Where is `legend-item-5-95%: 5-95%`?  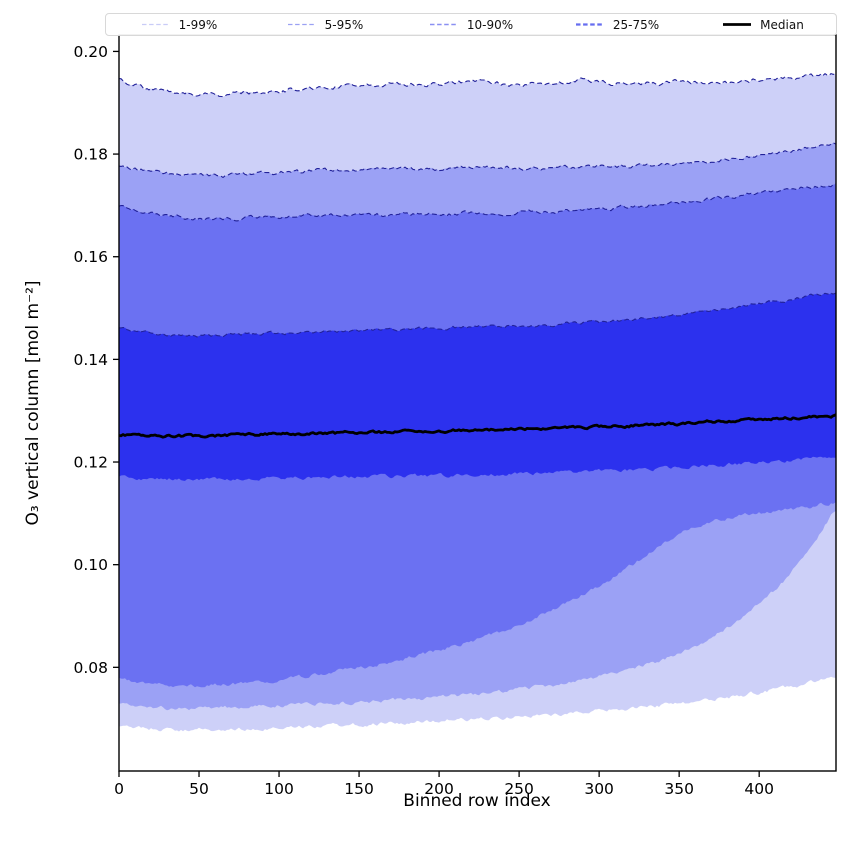
legend-item-5-95%: 5-95% is located at coordinates (325, 25).